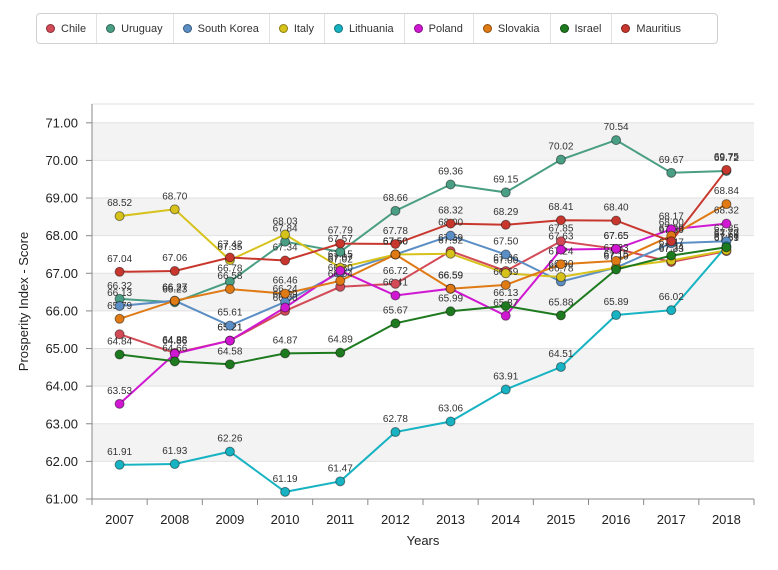  Describe the element at coordinates (616, 236) in the screenshot. I see `data-label: 67.65` at that location.